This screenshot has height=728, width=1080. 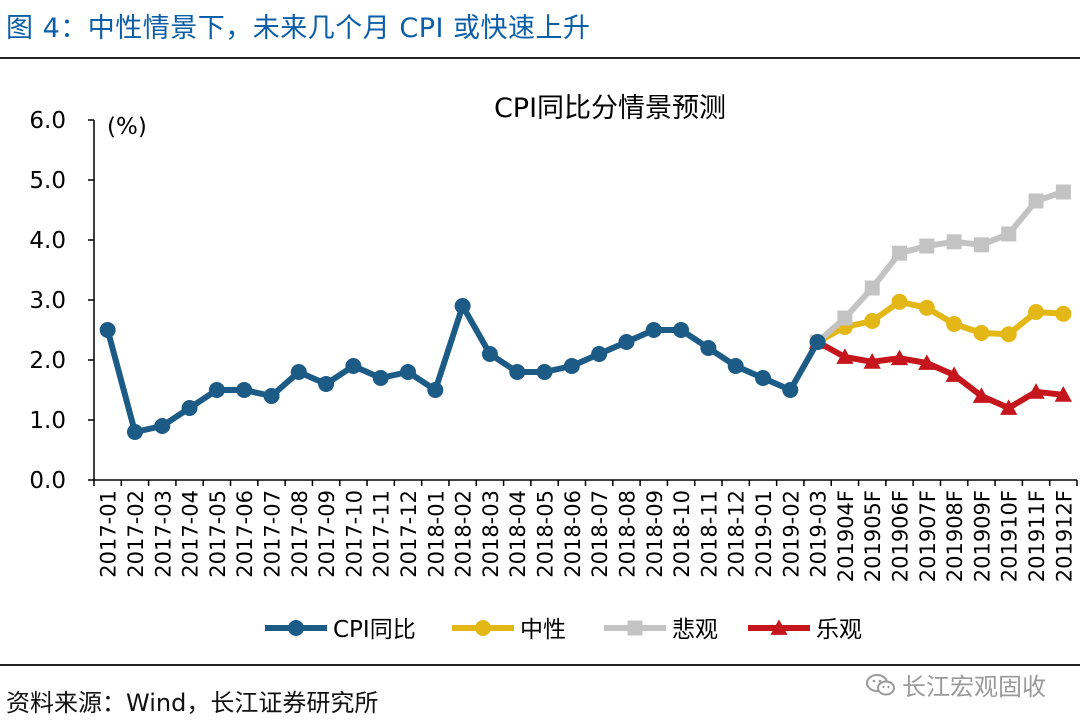 What do you see at coordinates (218, 534) in the screenshot?
I see `x-tick-label: 2017-05` at bounding box center [218, 534].